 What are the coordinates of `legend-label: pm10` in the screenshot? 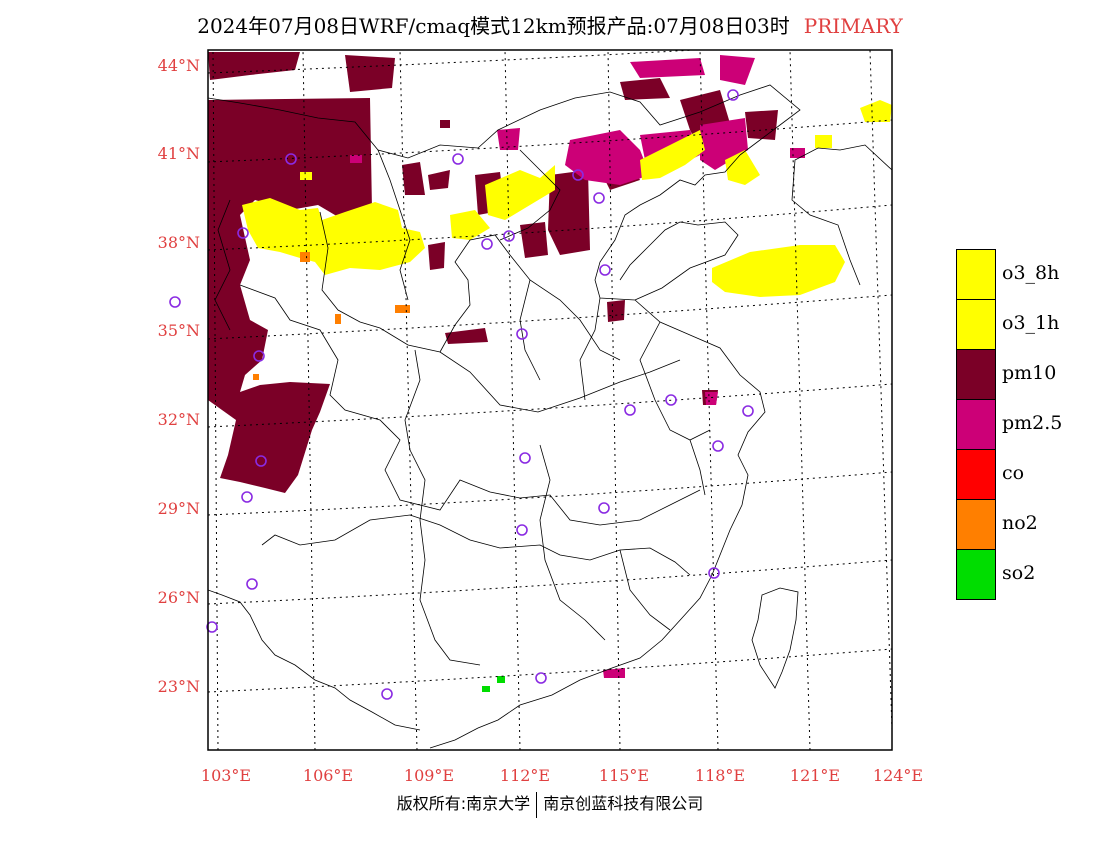 It's located at (1029, 373).